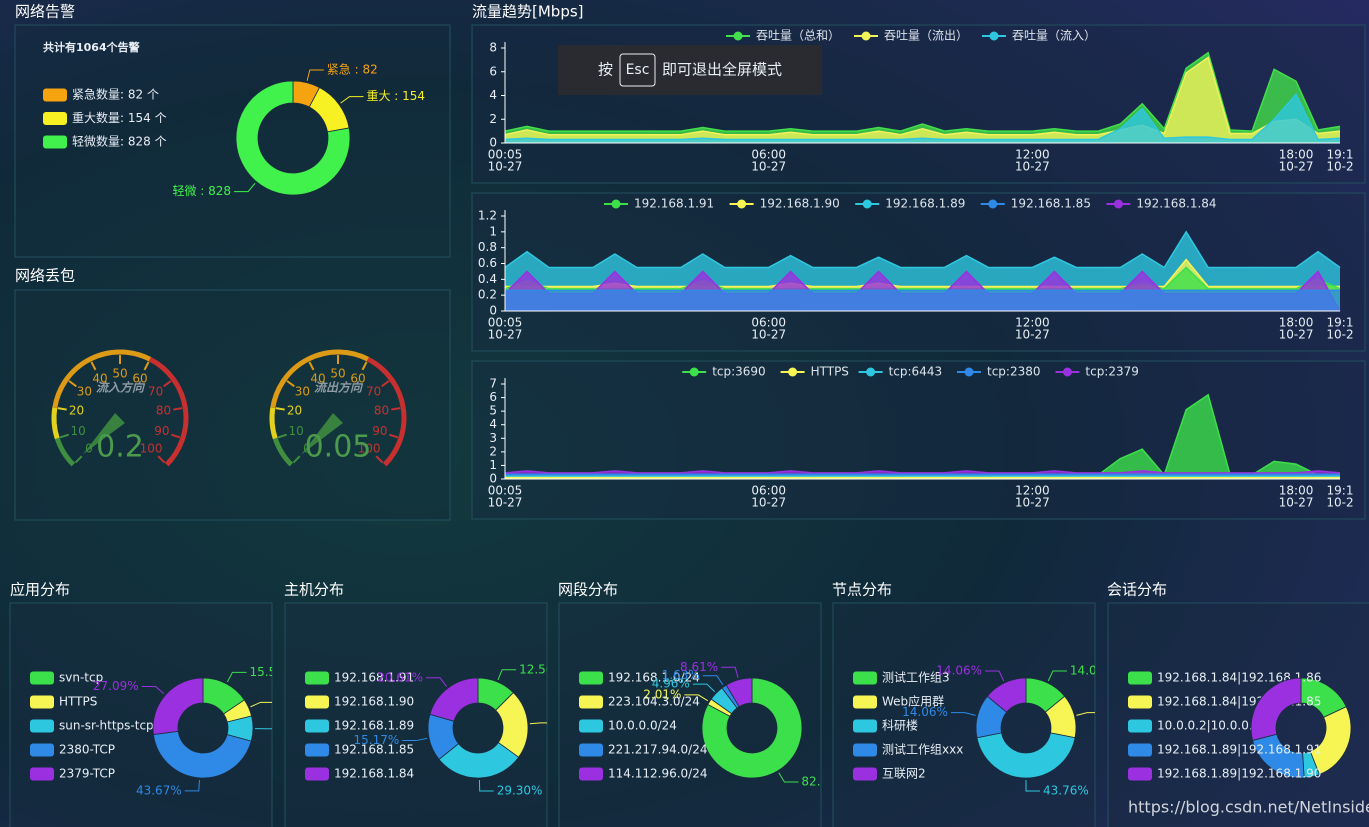 Image resolution: width=1369 pixels, height=827 pixels. I want to click on panel-title: 应用分布, so click(40, 590).